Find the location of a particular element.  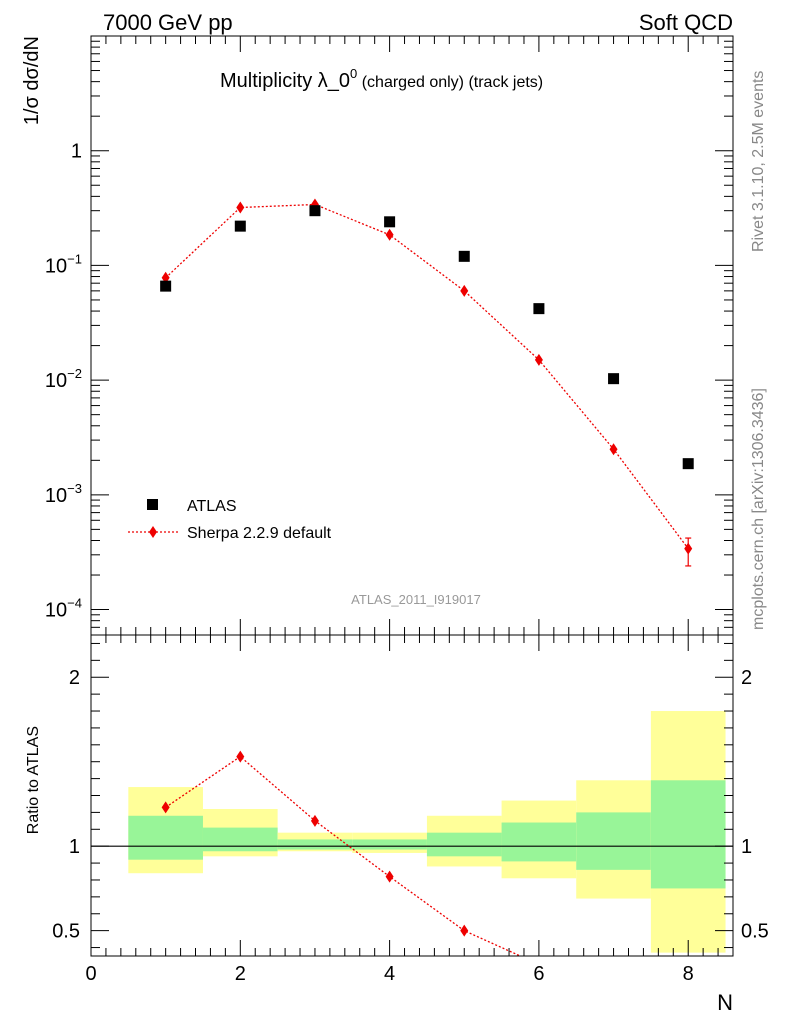

chart-title-subtitle: (charged only) (track jets) is located at coordinates (450, 82).